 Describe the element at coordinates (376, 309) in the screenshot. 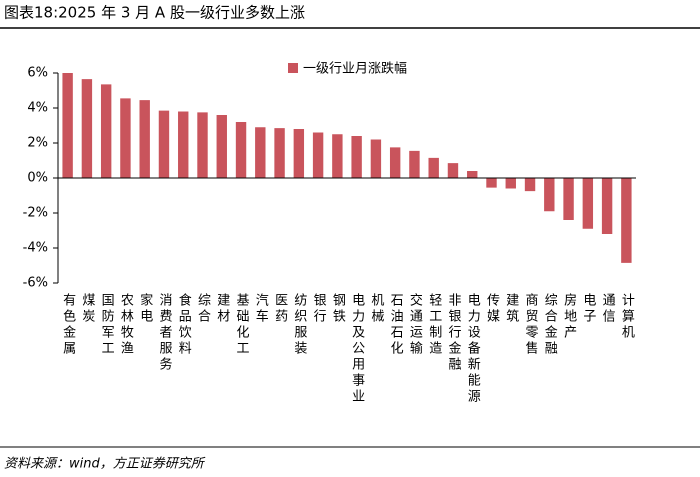

I see `x-tick-label: 机械` at that location.